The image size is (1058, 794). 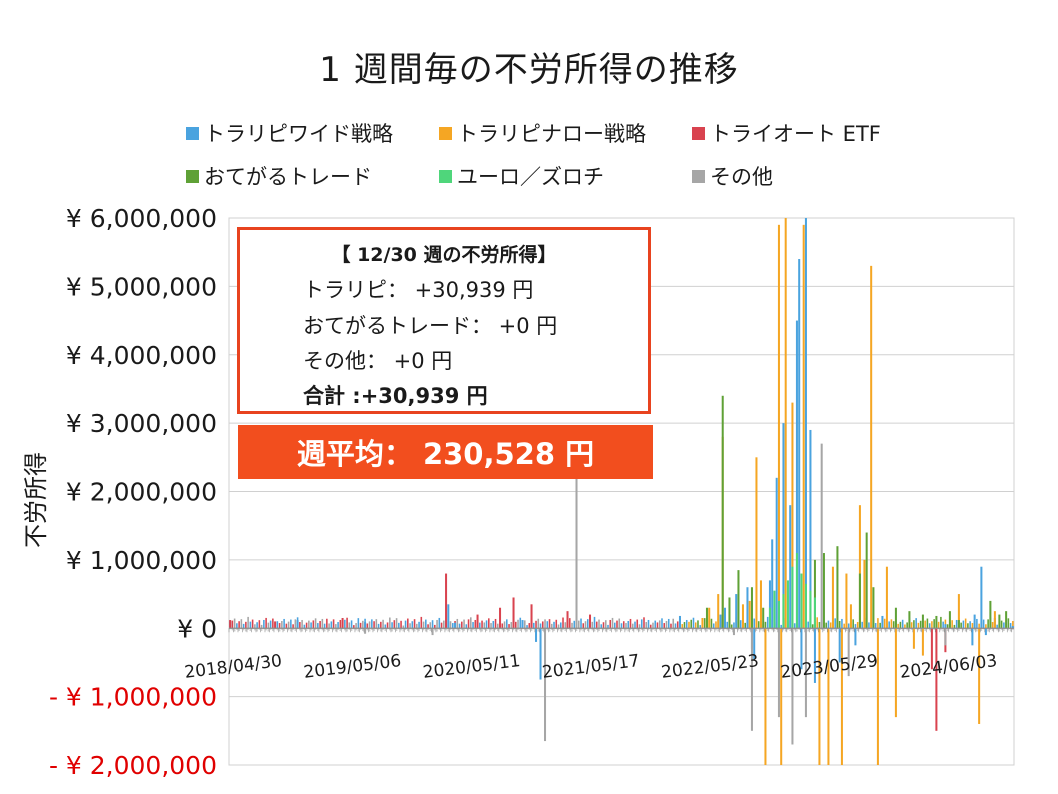 What do you see at coordinates (732, 176) in the screenshot?
I see `legend-item-other: その他` at bounding box center [732, 176].